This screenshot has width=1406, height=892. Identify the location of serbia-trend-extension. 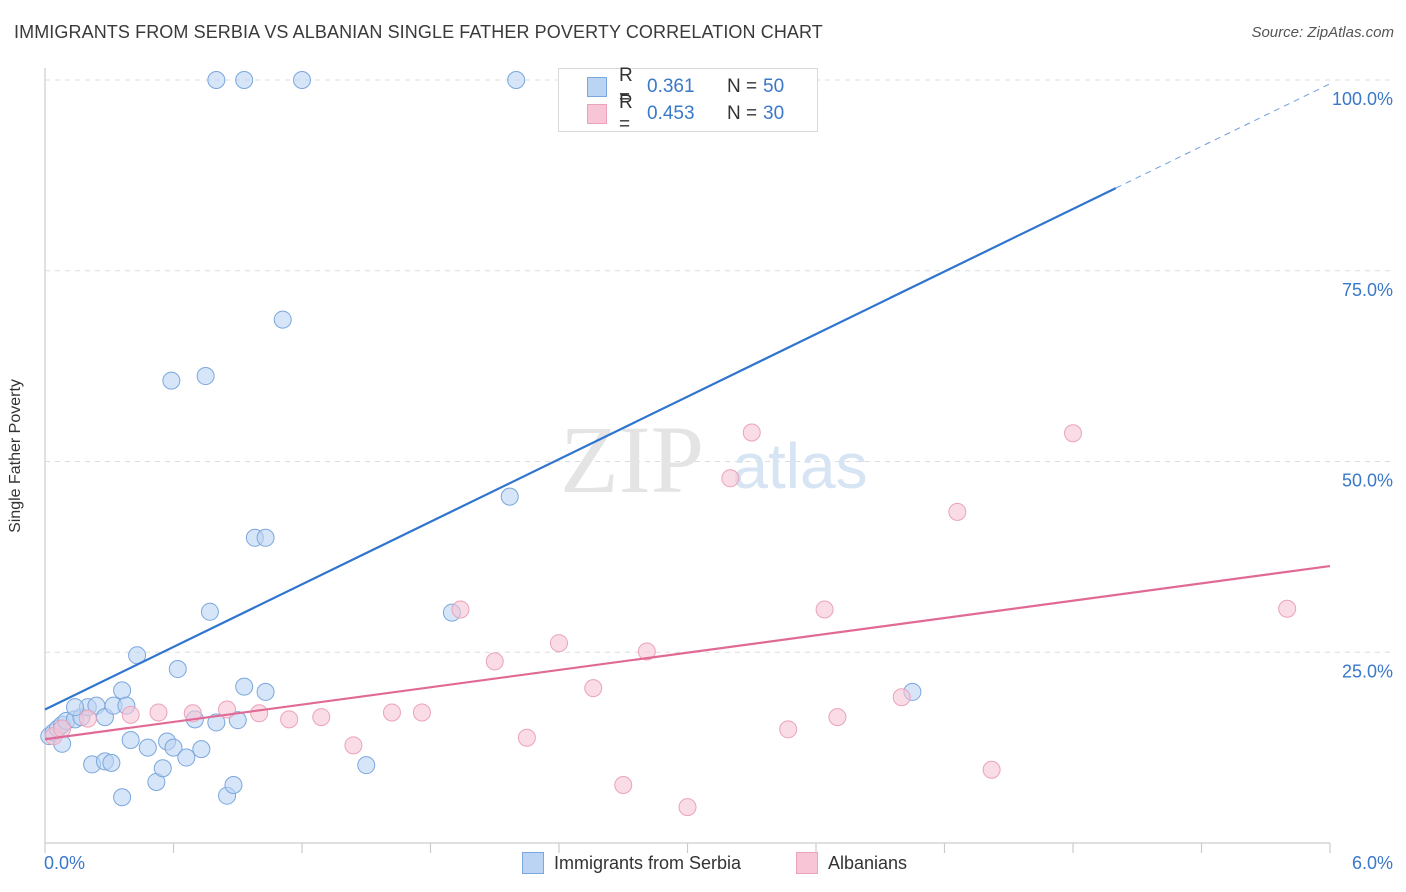
(1223, 136).